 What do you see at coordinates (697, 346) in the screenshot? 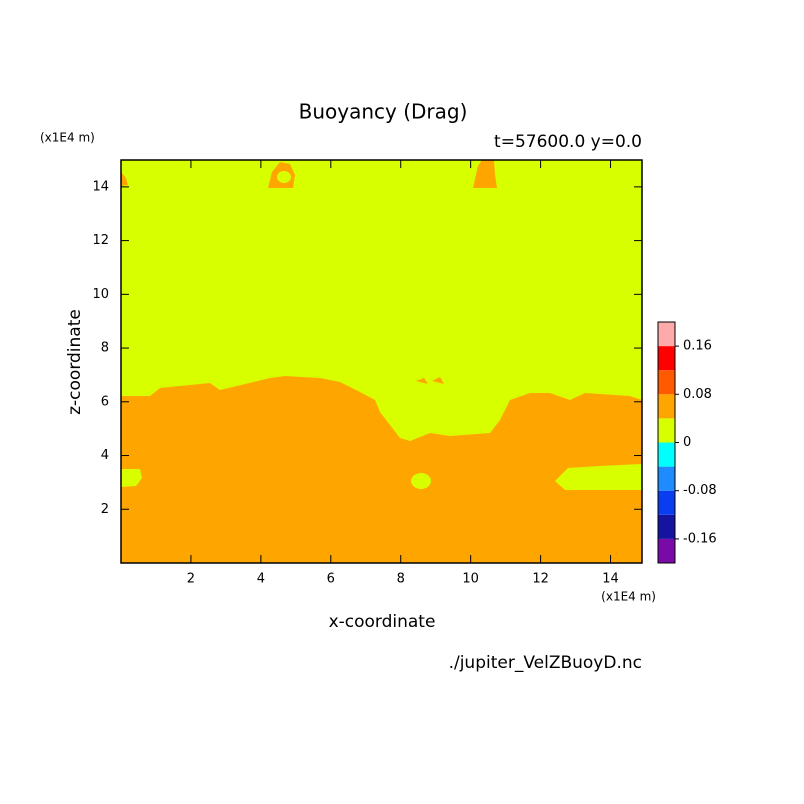
I see `colorbar-label: 0.16` at bounding box center [697, 346].